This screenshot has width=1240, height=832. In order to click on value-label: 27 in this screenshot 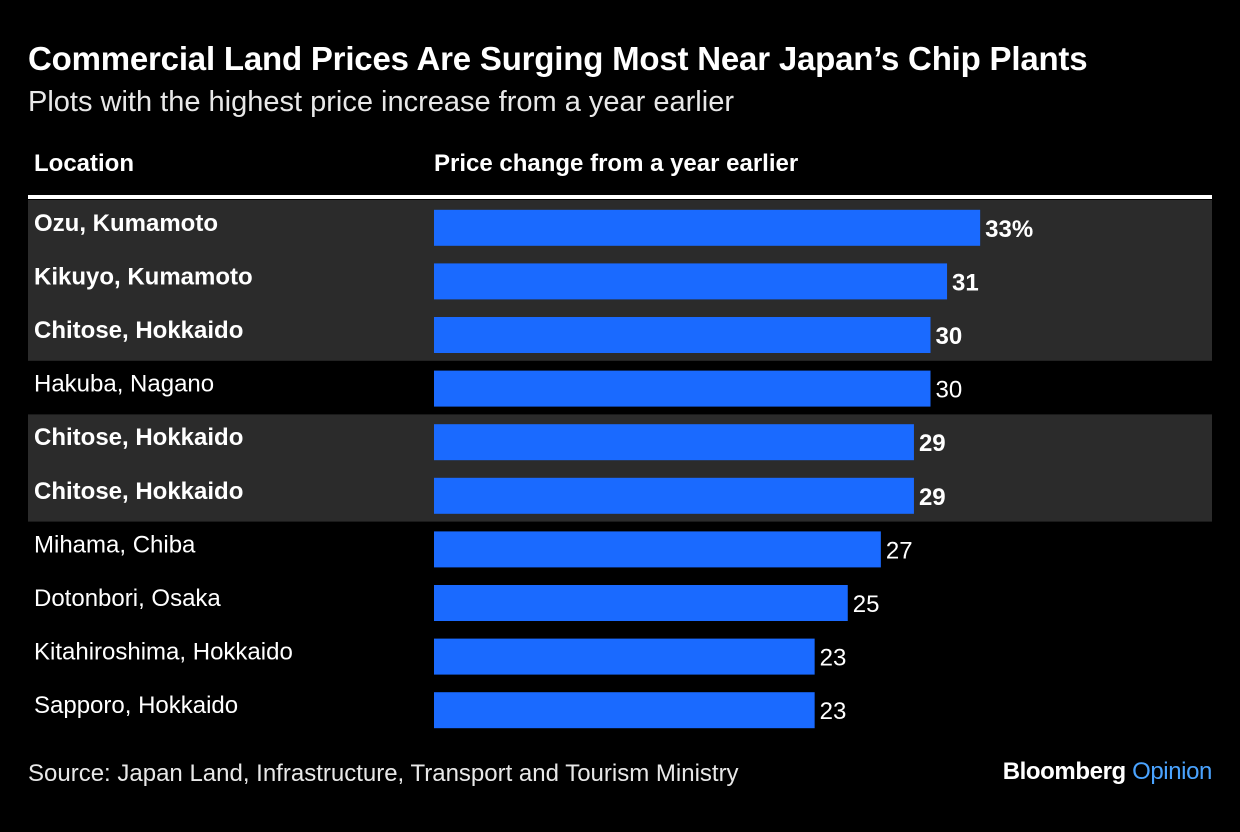, I will do `click(899, 550)`.